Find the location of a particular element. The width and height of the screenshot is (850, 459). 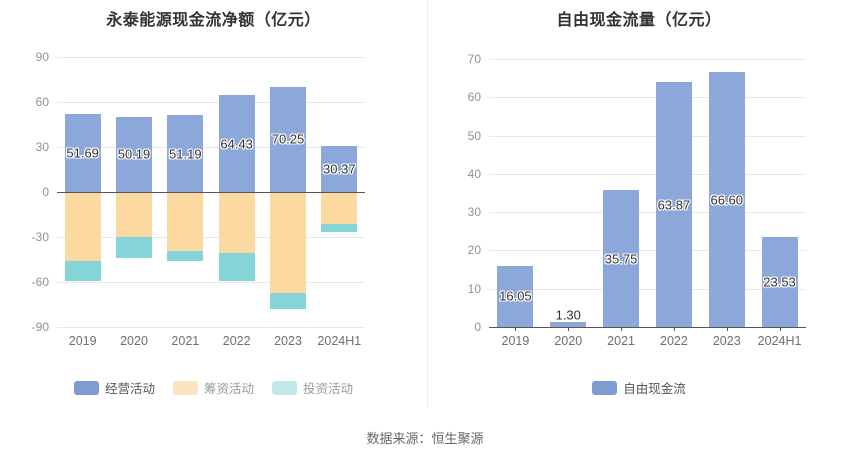

legend-label: 投资活动 is located at coordinates (328, 389).